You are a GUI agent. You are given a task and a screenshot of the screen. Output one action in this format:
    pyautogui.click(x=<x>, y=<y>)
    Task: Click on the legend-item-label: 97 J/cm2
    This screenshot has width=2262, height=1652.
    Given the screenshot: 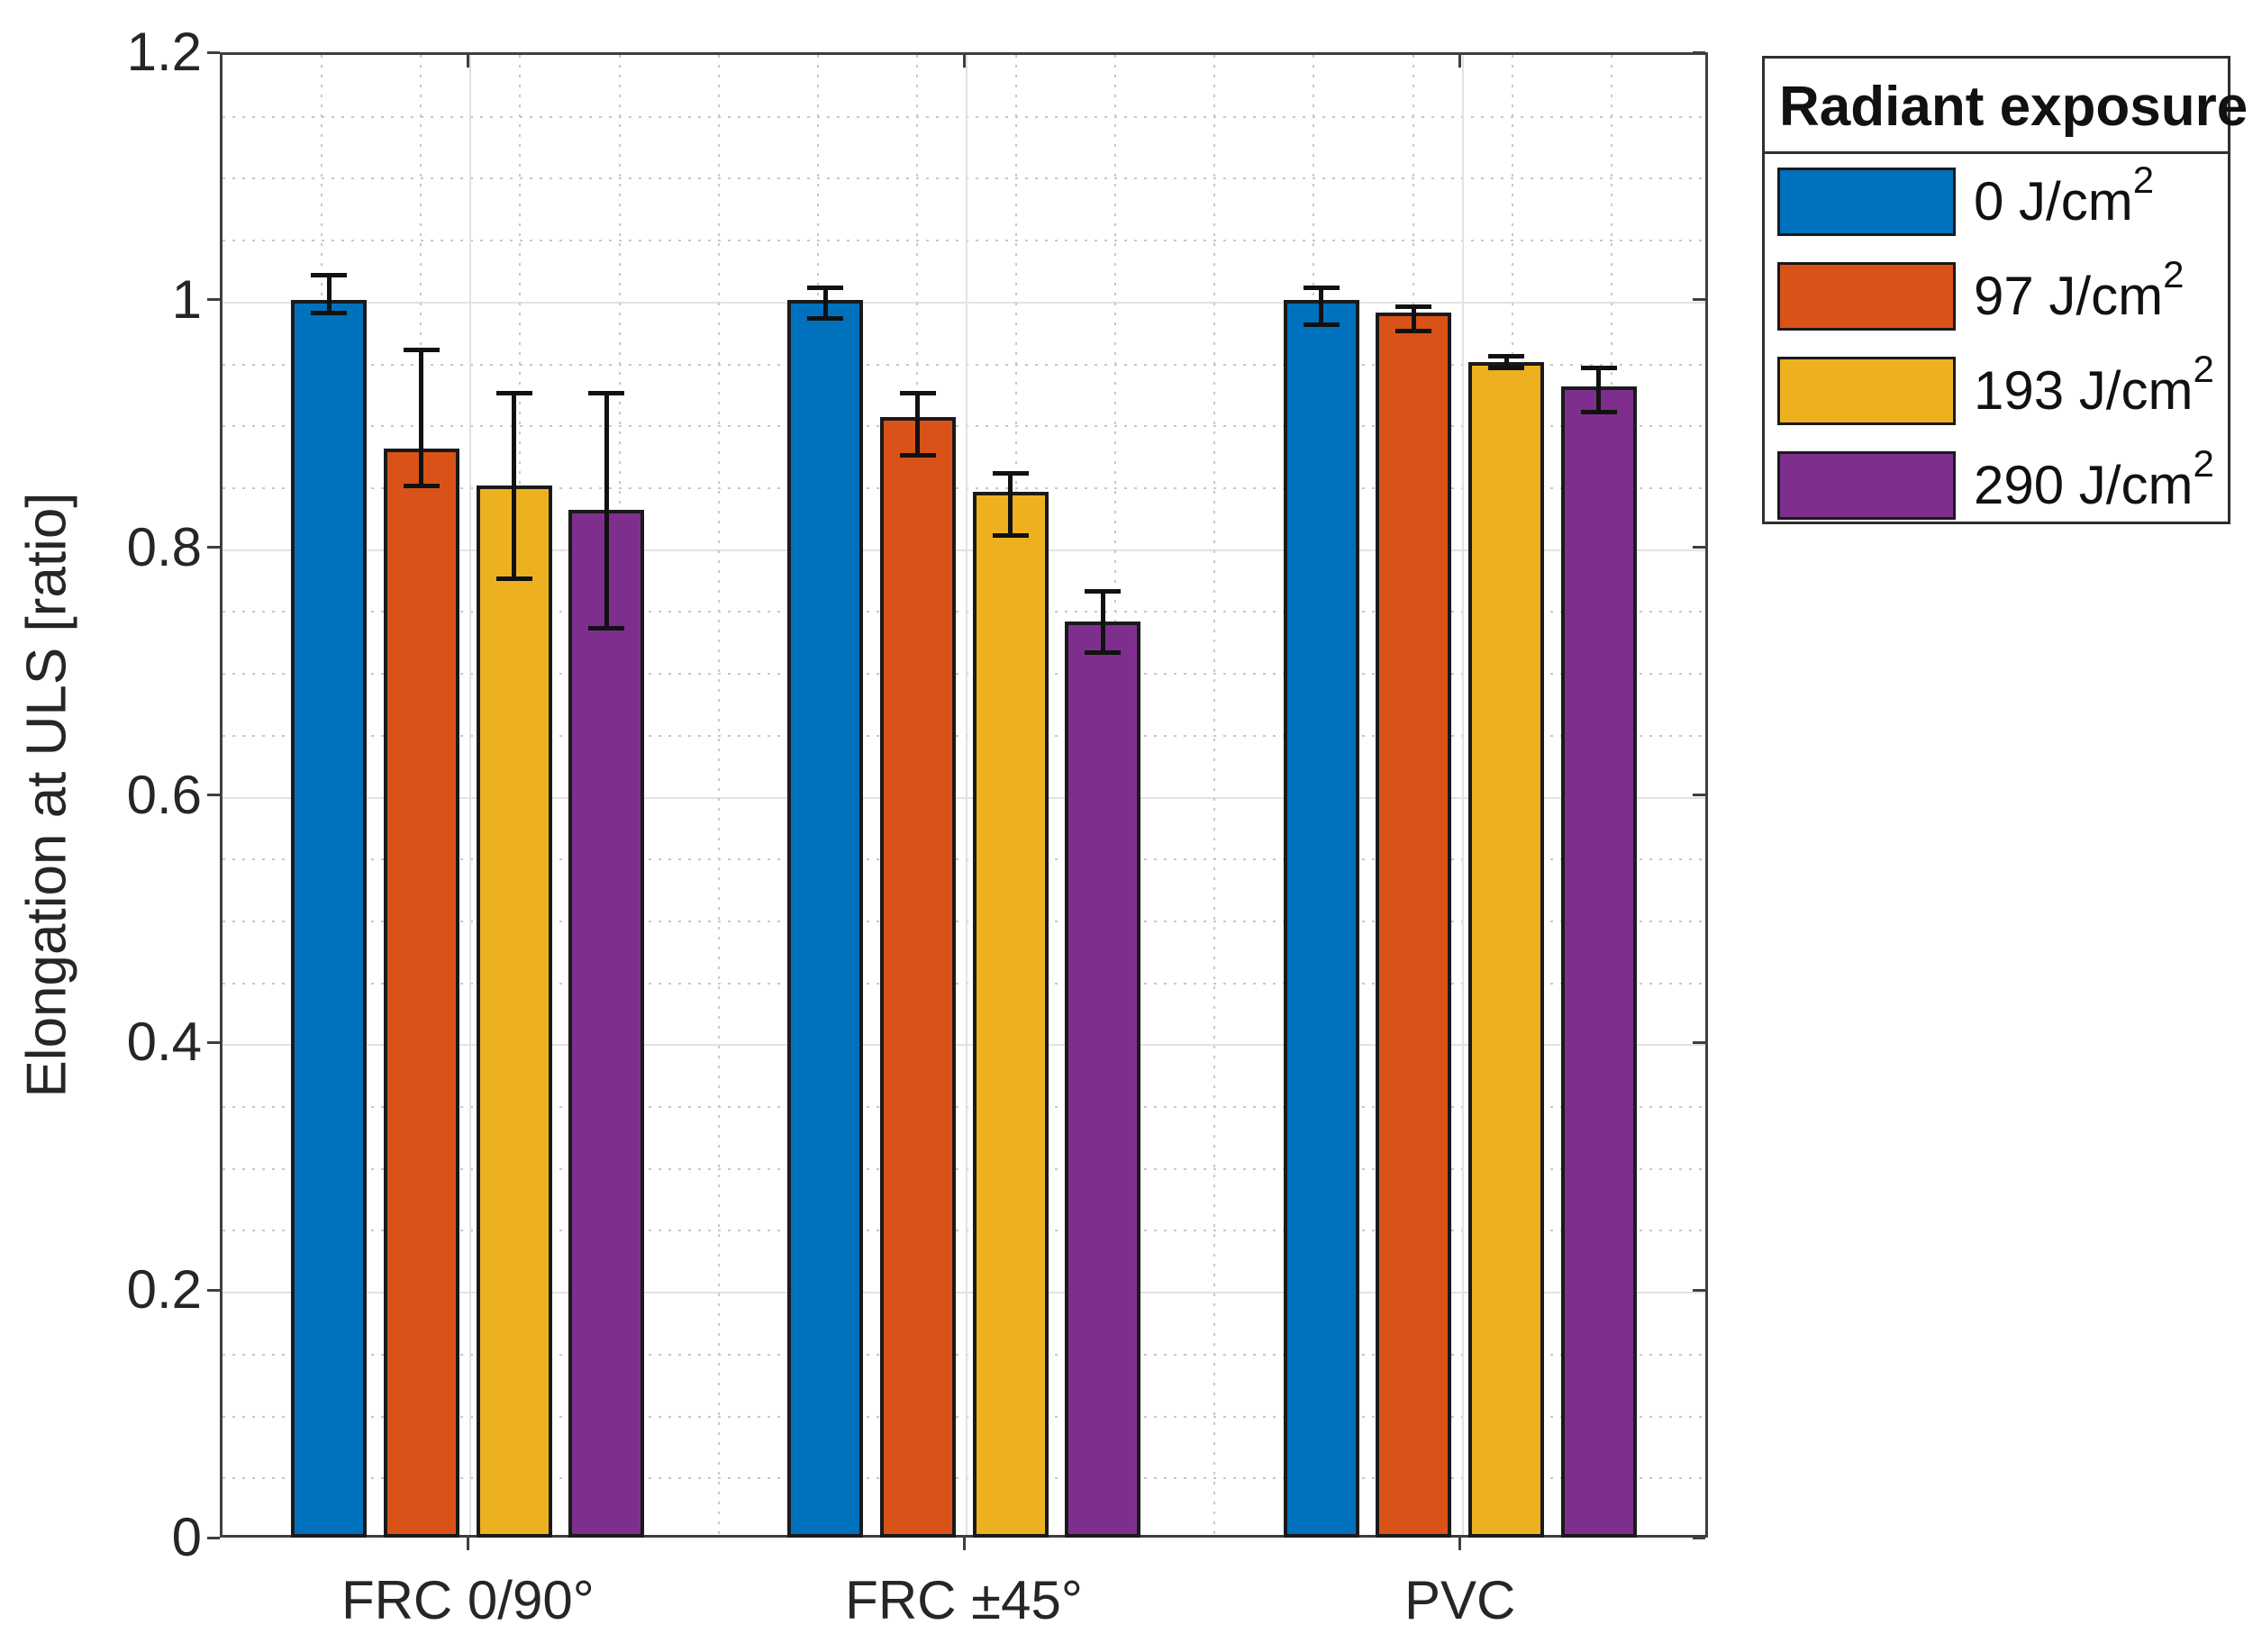 What is the action you would take?
    pyautogui.click(x=2079, y=290)
    